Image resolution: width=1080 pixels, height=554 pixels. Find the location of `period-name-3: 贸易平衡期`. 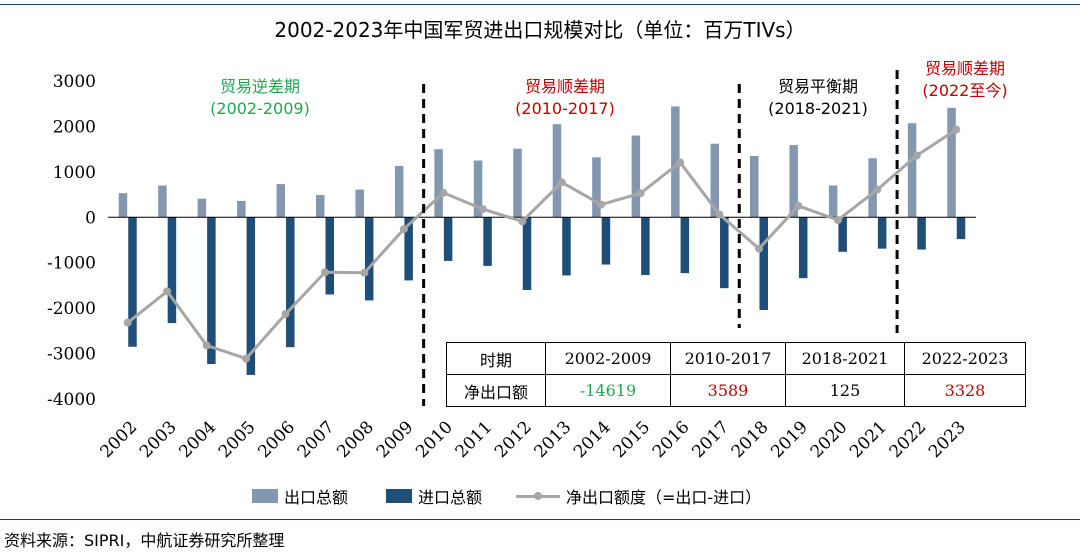

period-name-3: 贸易平衡期 is located at coordinates (817, 86).